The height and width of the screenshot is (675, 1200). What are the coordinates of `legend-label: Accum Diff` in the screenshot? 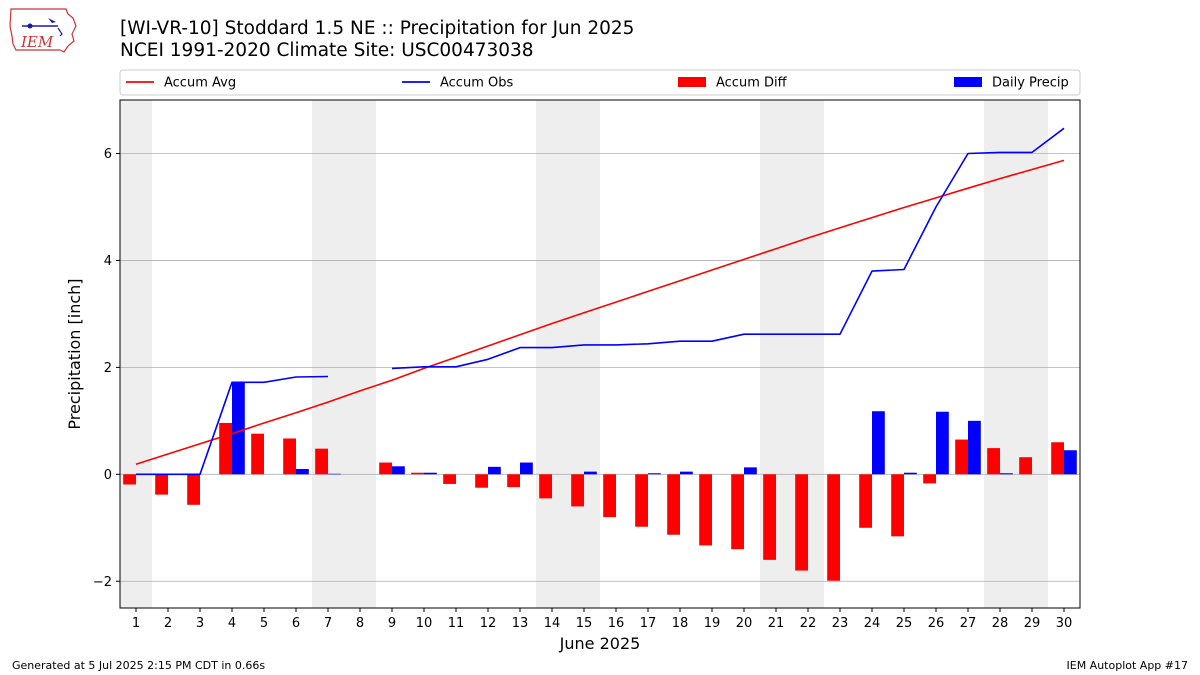 It's located at (752, 83).